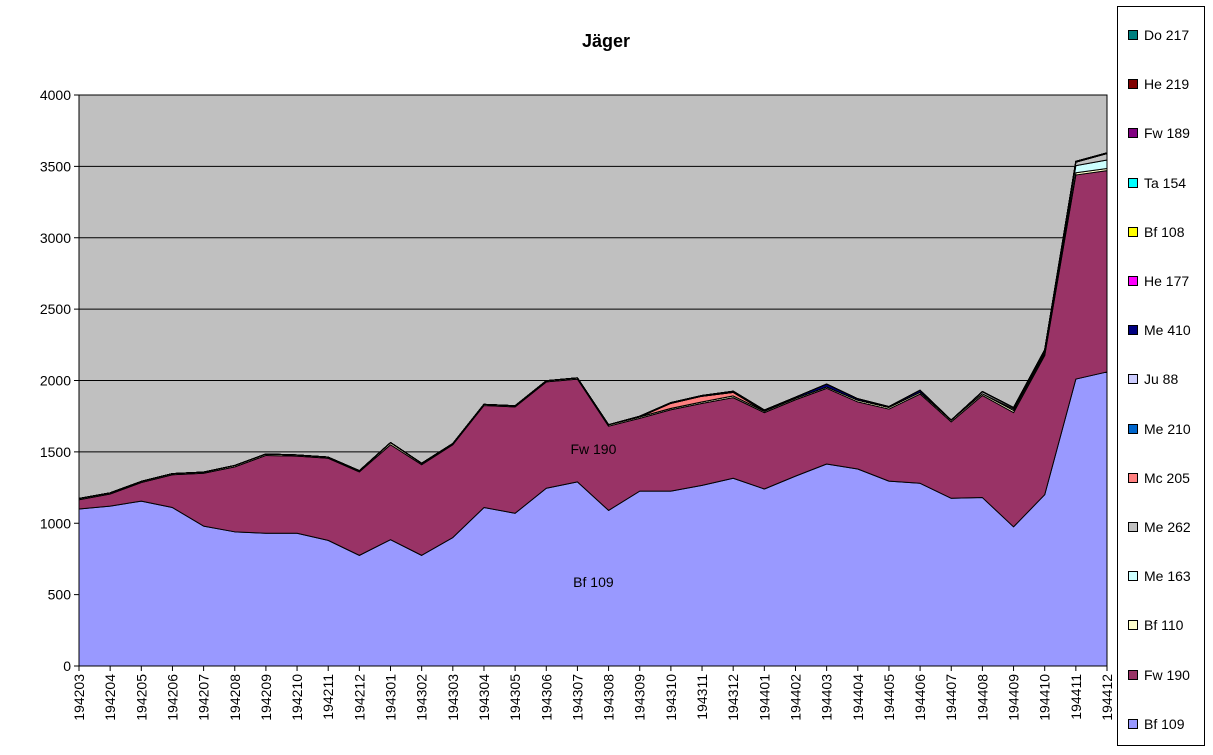 This screenshot has width=1213, height=755. Describe the element at coordinates (55, 238) in the screenshot. I see `y-tick-label: 3000` at that location.